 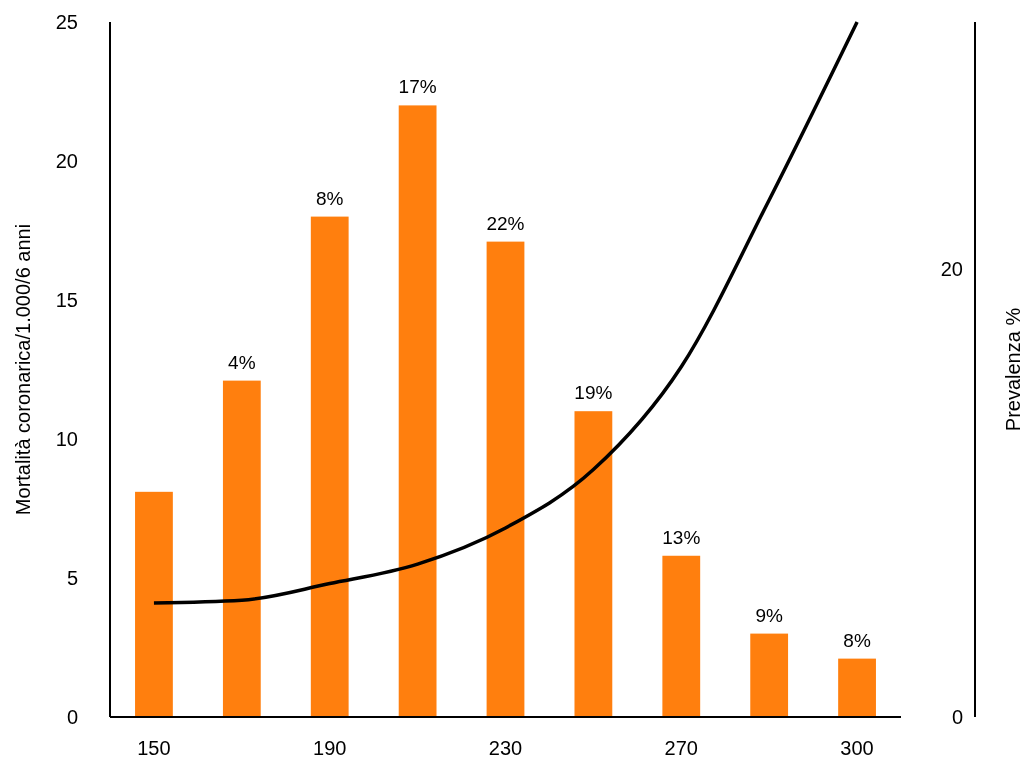 I want to click on y-tick-label: 15, so click(x=66, y=300).